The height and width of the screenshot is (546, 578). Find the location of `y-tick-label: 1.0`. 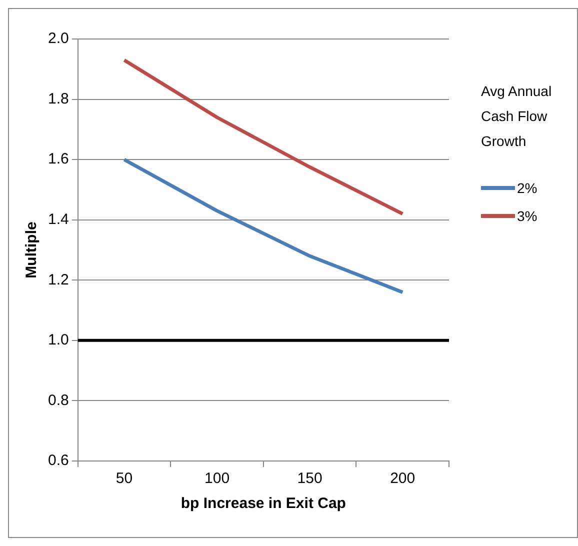

y-tick-label: 1.0 is located at coordinates (58, 340).